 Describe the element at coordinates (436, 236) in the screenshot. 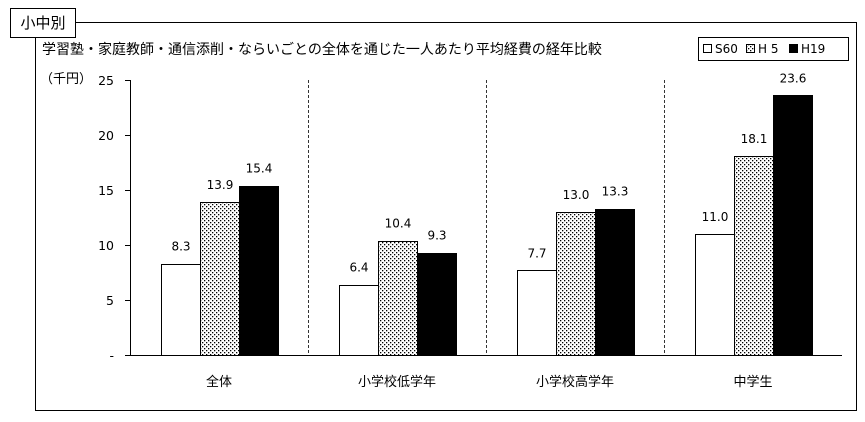

I see `data-label-h19-category-2: 9.3` at that location.